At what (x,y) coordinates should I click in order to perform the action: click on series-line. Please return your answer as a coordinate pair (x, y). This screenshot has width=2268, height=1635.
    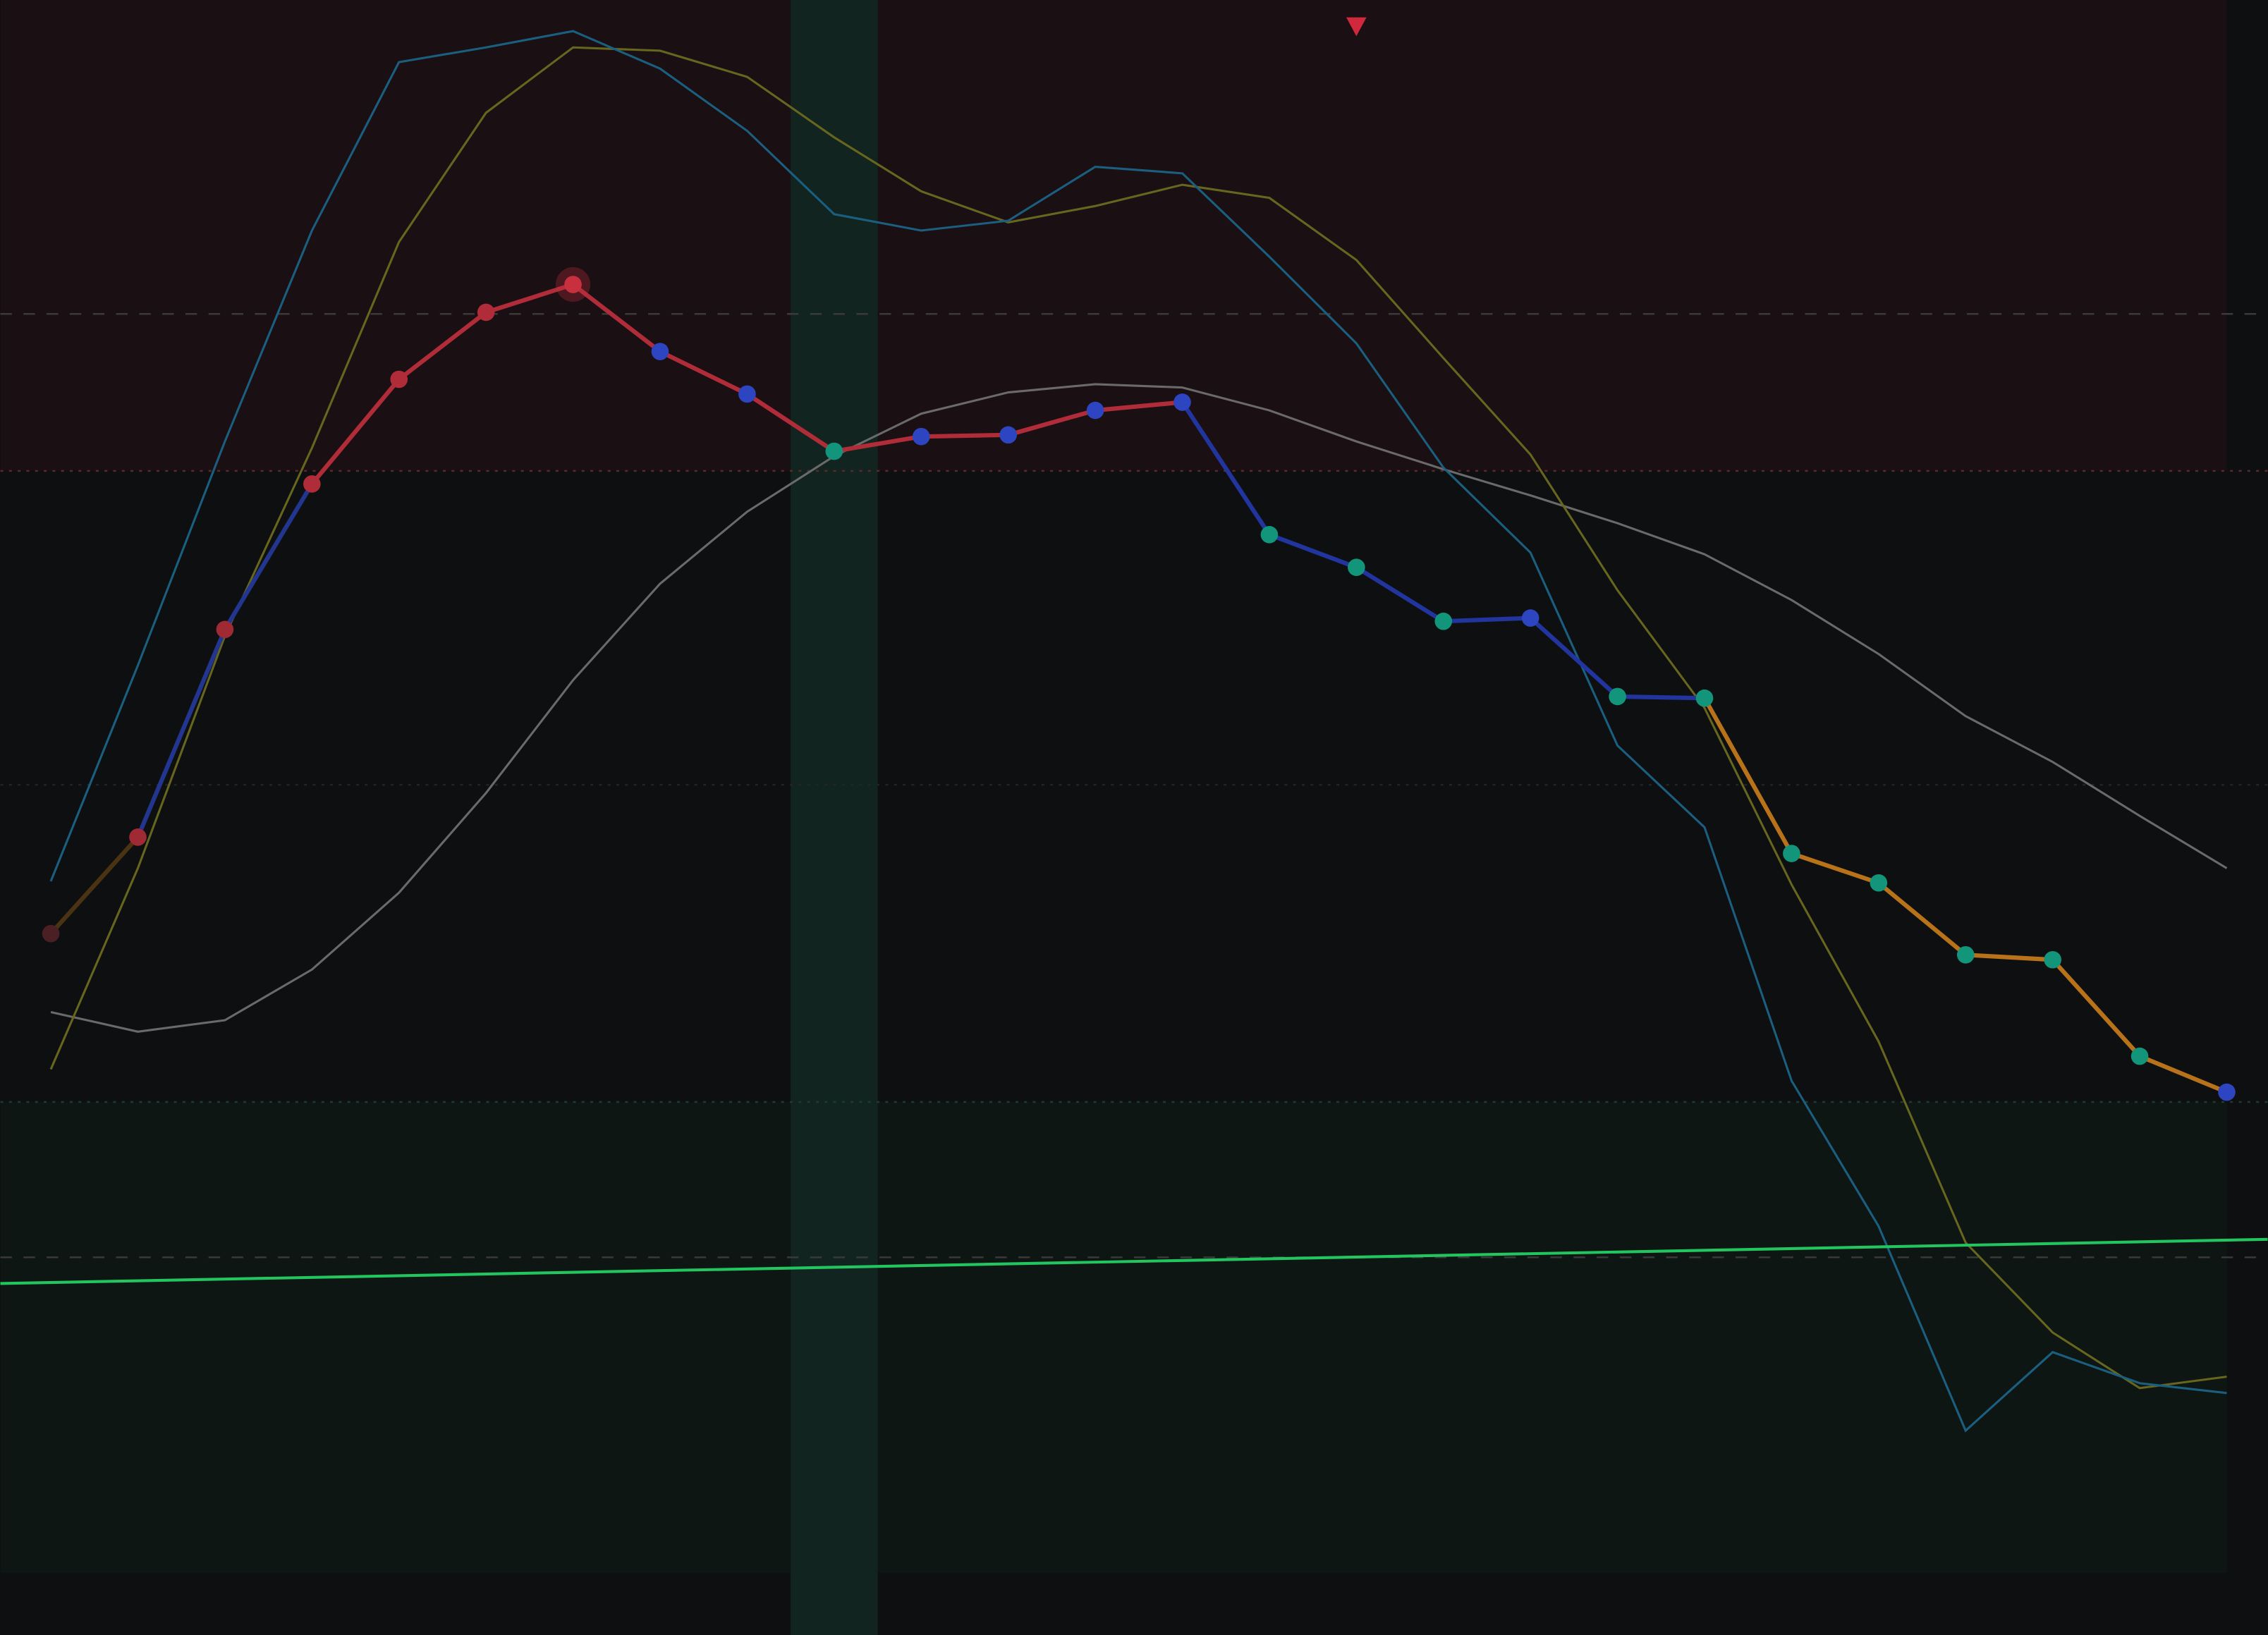
    Looking at the image, I should click on (1134, 1261).